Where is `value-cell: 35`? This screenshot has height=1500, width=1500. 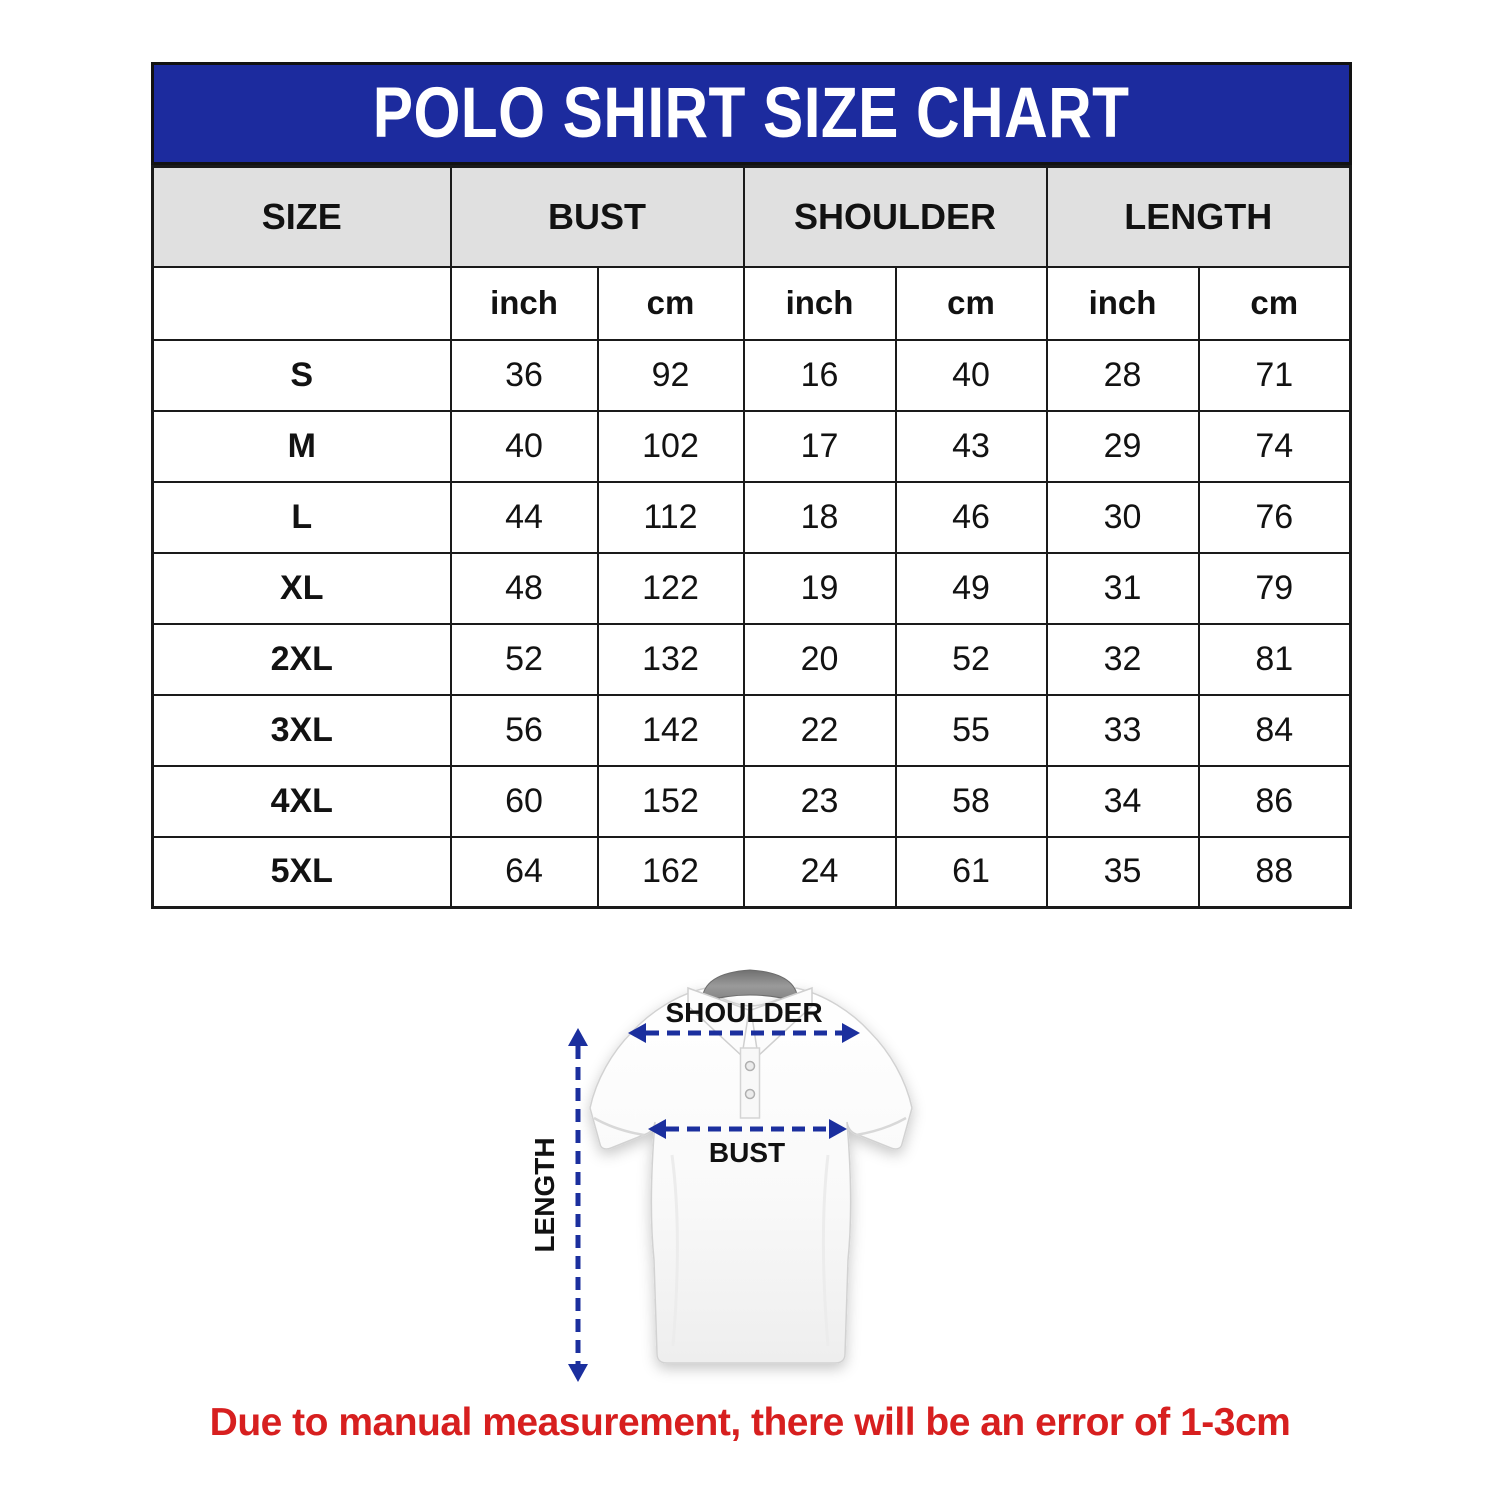 value-cell: 35 is located at coordinates (1122, 872).